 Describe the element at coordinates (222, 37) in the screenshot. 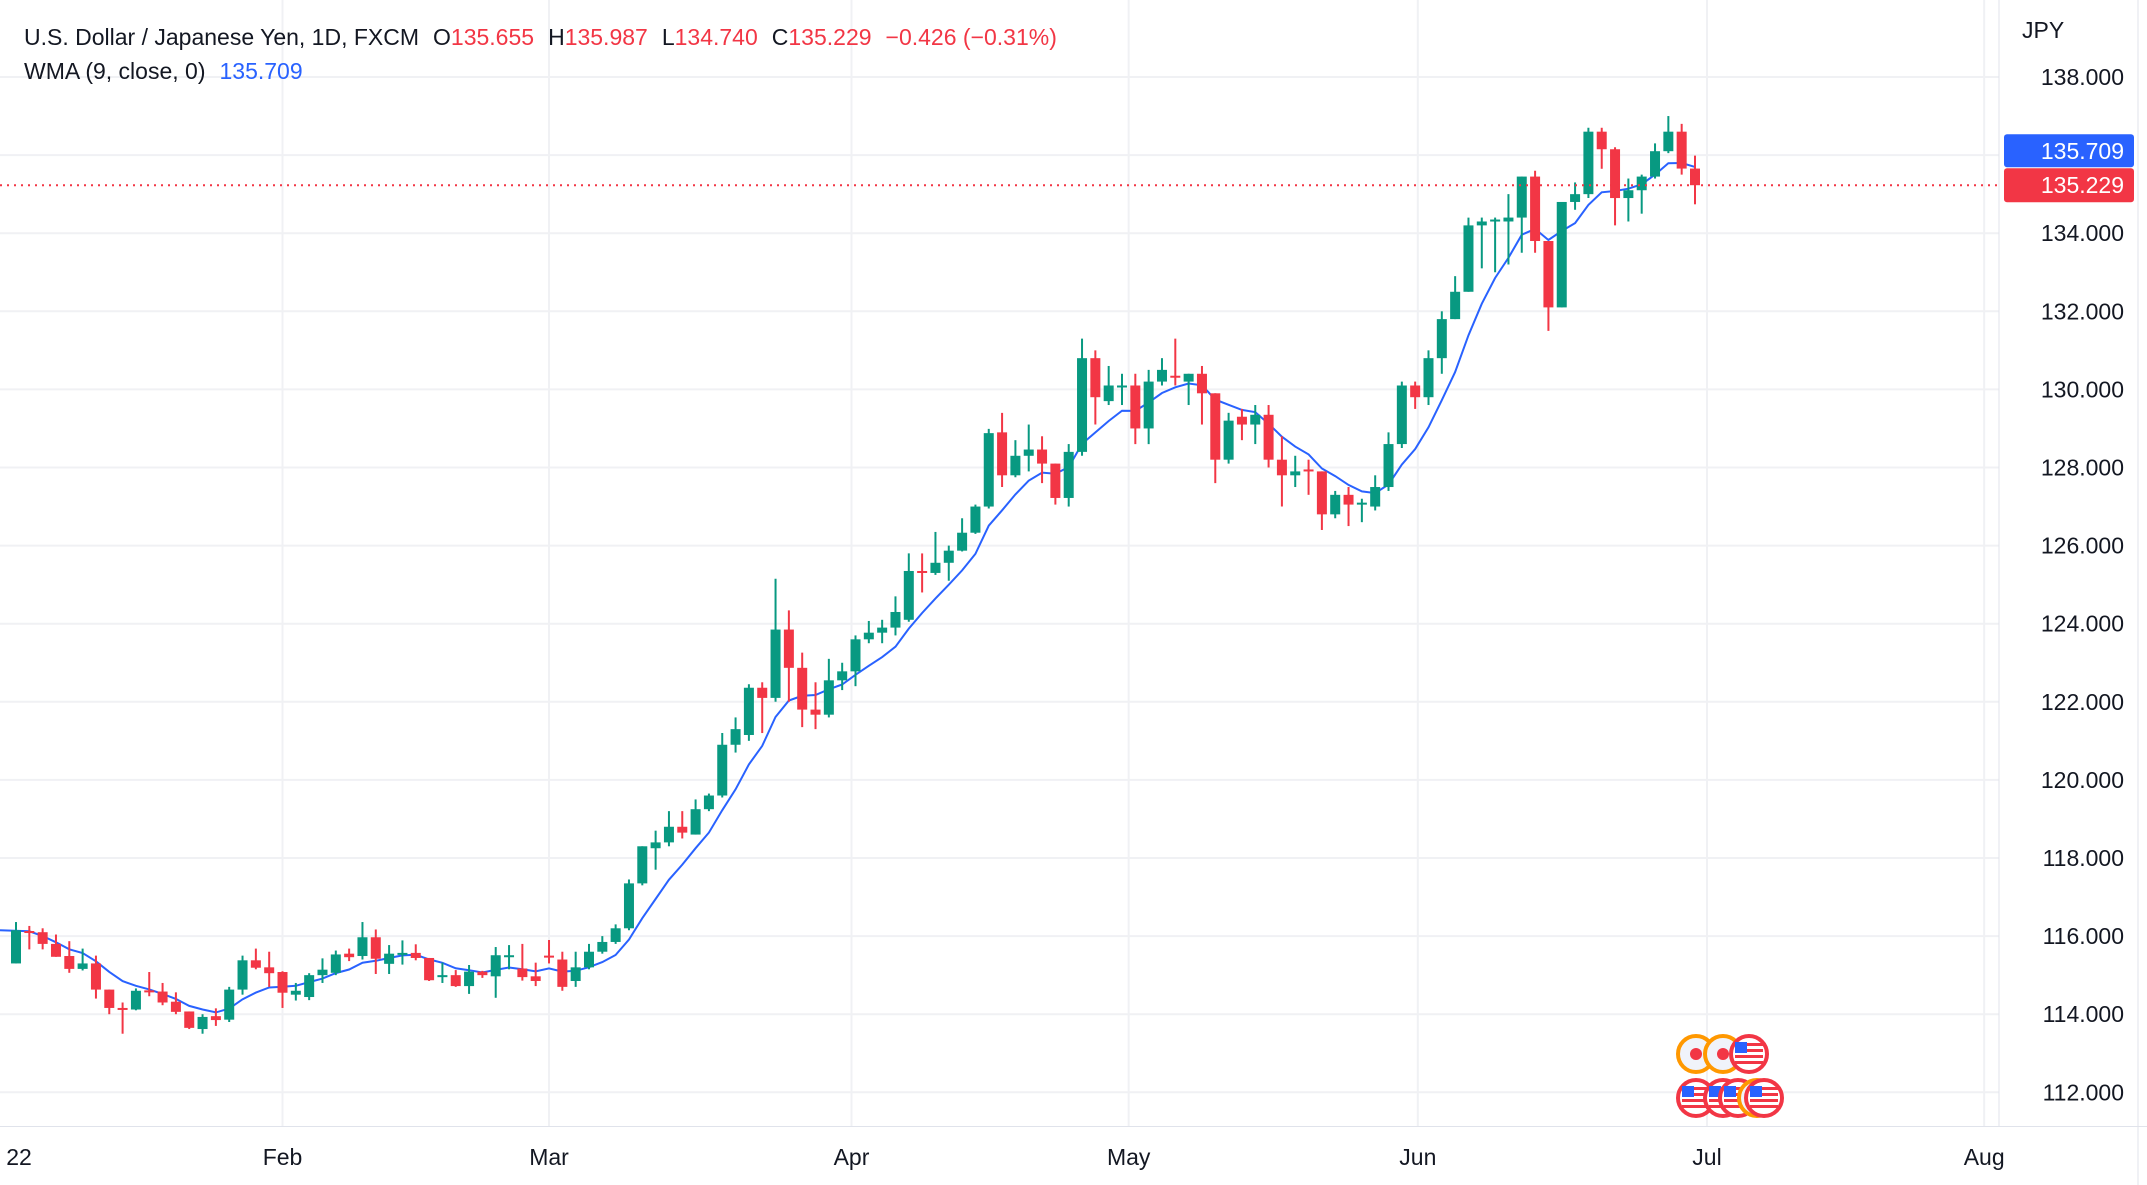

I see `symbol-title: U.S. Dollar / Japanese Yen, 1D, FXCM` at that location.